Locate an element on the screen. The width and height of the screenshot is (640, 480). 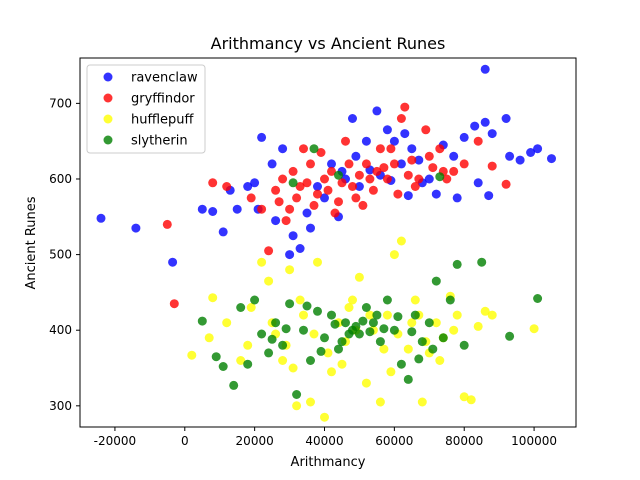
legend-marker-slytherin is located at coordinates (108, 140).